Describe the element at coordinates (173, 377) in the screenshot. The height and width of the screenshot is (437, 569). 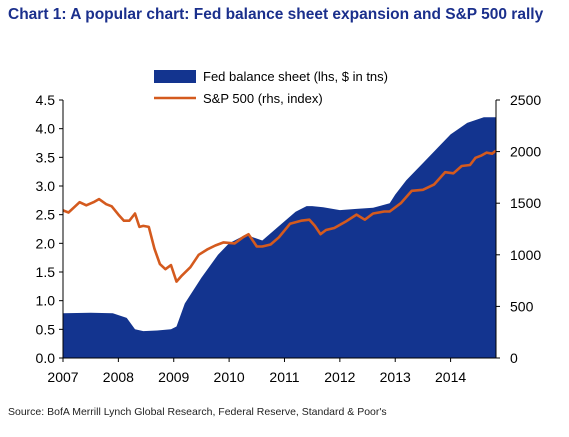
I see `x-axis-tick-label: 2009` at that location.